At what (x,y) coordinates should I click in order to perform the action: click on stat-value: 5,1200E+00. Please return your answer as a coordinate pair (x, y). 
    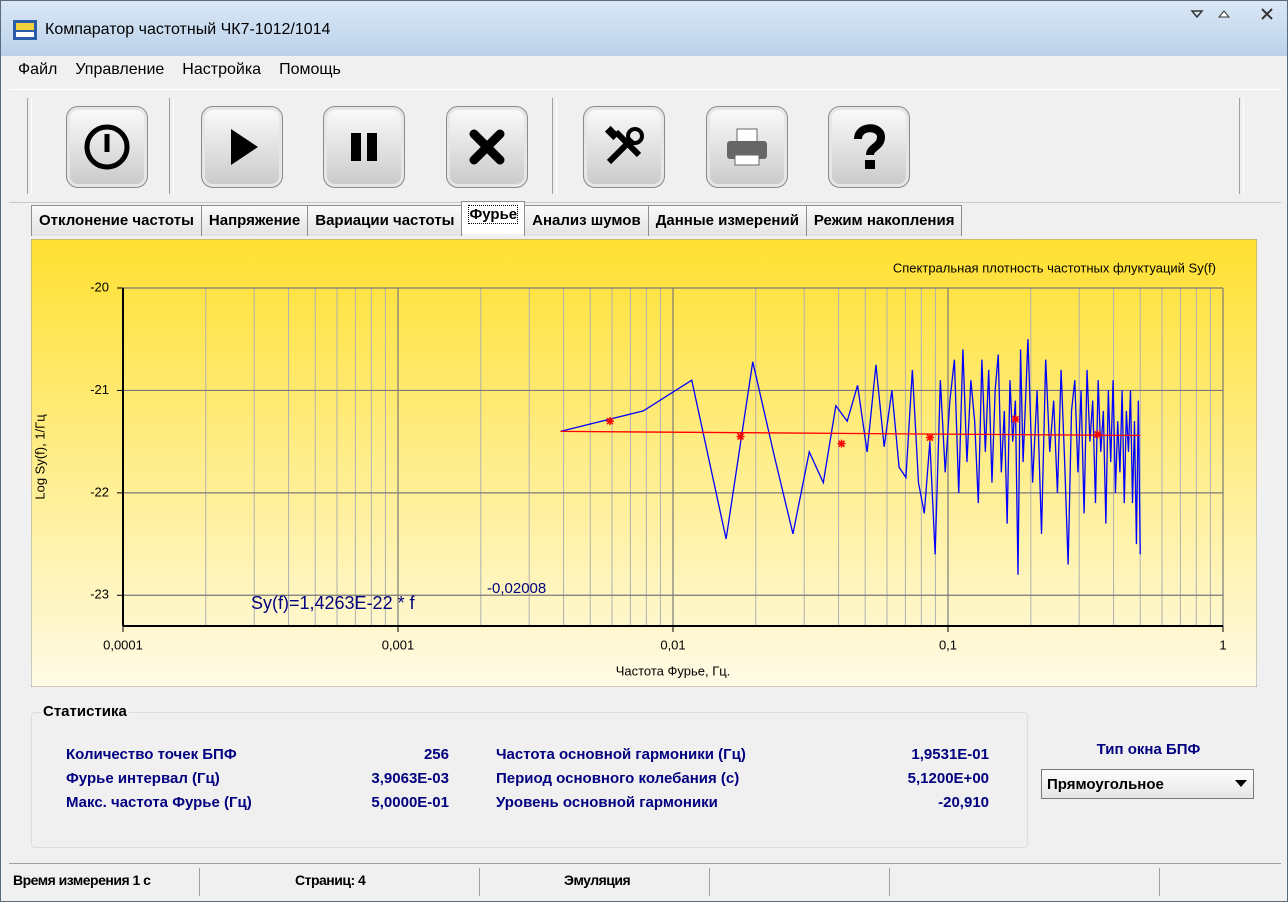
    Looking at the image, I should click on (948, 778).